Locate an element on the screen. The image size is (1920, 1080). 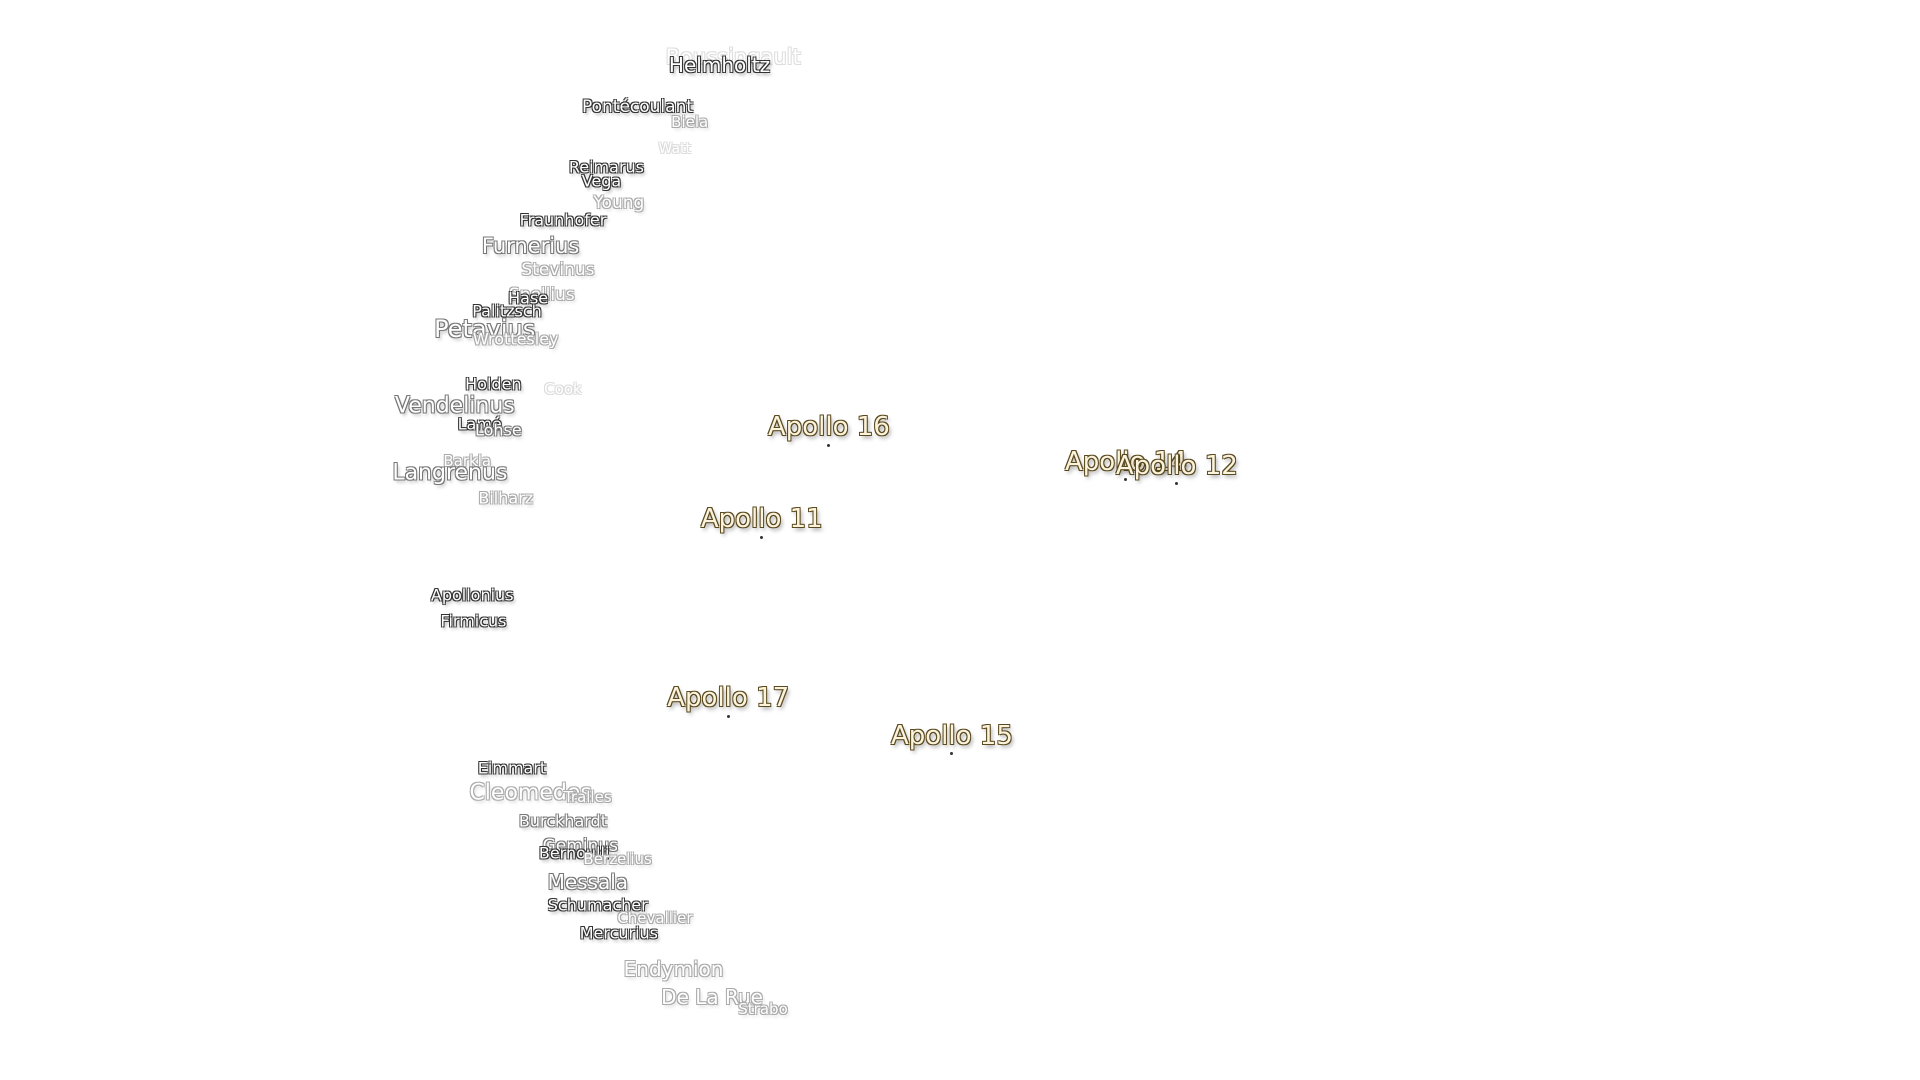
crater-label: Holden is located at coordinates (493, 384).